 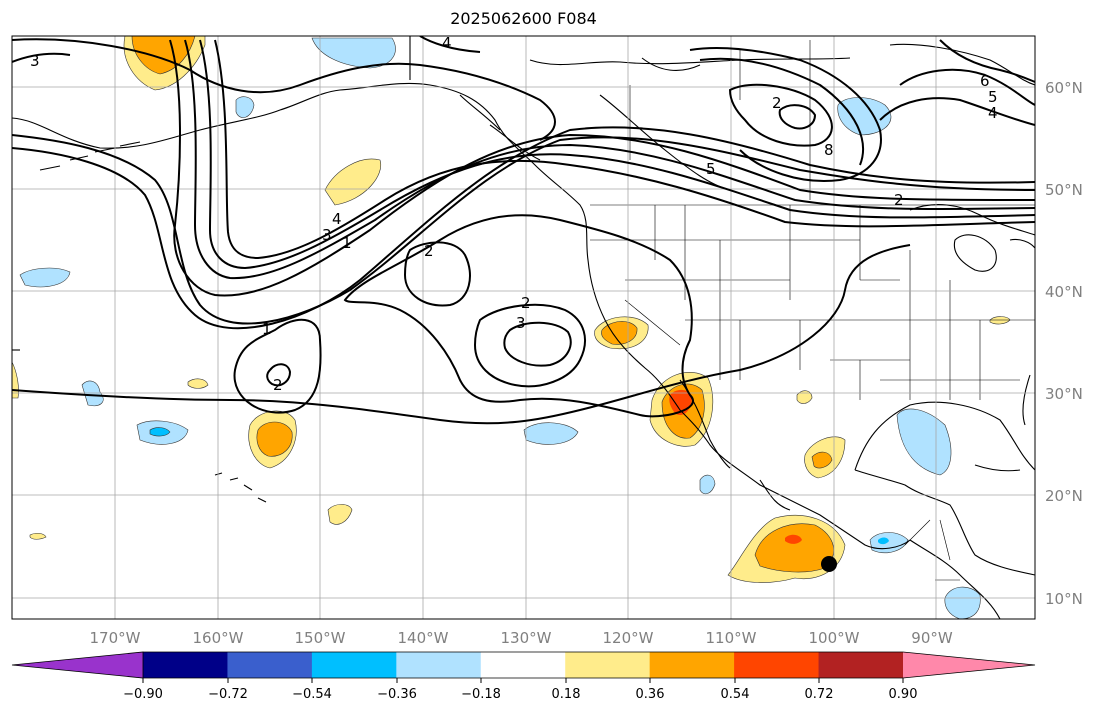 What do you see at coordinates (397, 694) in the screenshot?
I see `colorbar-label: −0.36` at bounding box center [397, 694].